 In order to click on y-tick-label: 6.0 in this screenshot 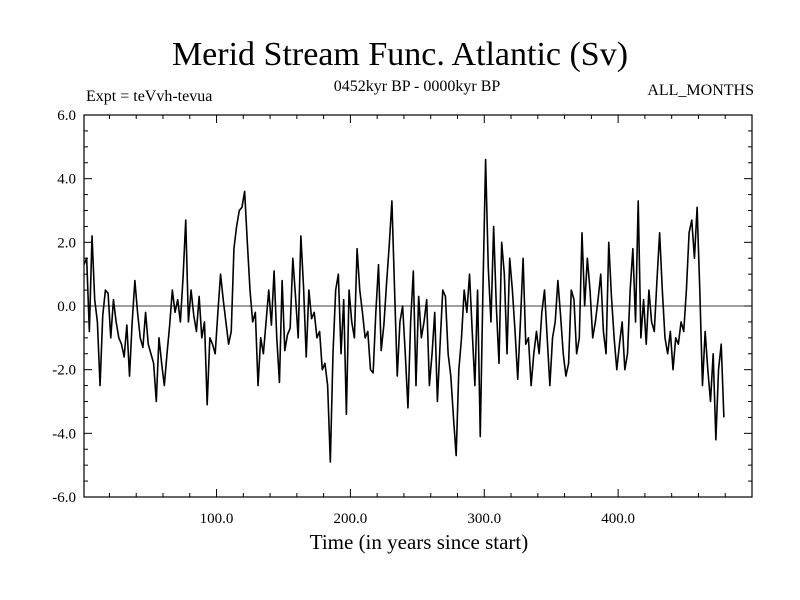, I will do `click(66, 116)`.